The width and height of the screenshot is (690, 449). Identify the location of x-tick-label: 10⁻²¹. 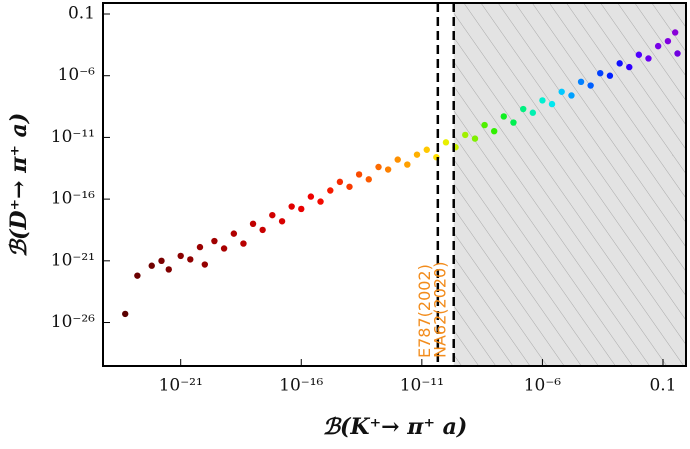
(181, 386).